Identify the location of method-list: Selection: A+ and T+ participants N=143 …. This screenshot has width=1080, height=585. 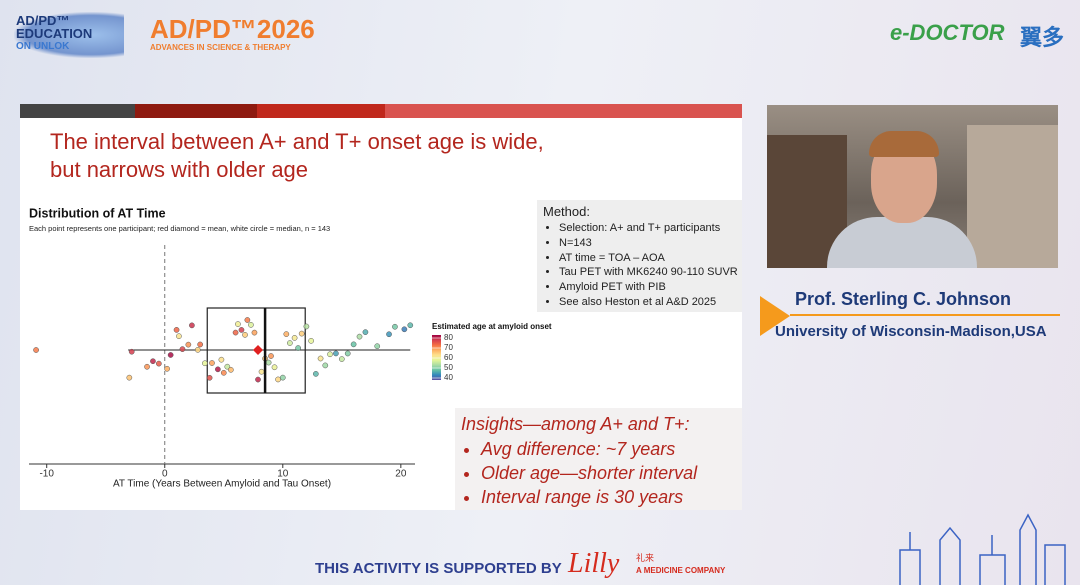
(639, 265).